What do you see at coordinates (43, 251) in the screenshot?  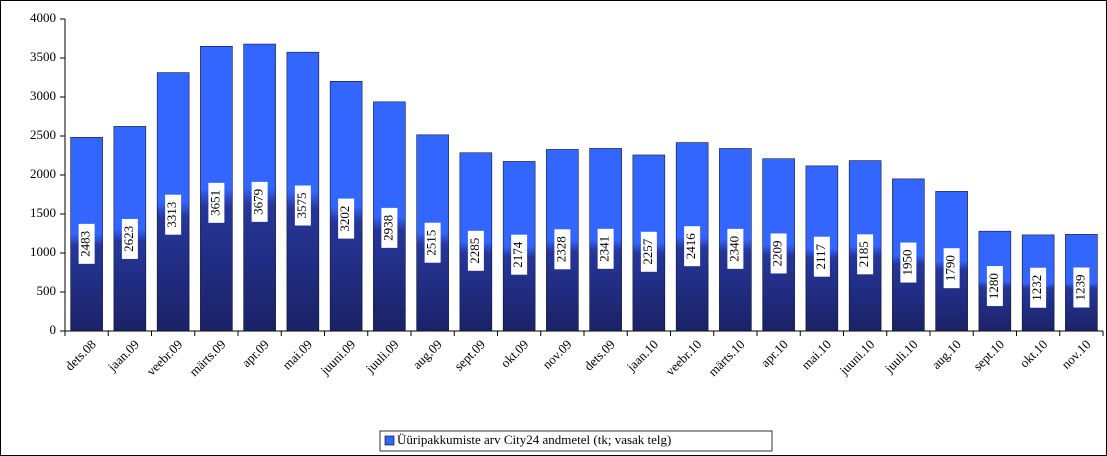 I see `y-tick-label: 1000` at bounding box center [43, 251].